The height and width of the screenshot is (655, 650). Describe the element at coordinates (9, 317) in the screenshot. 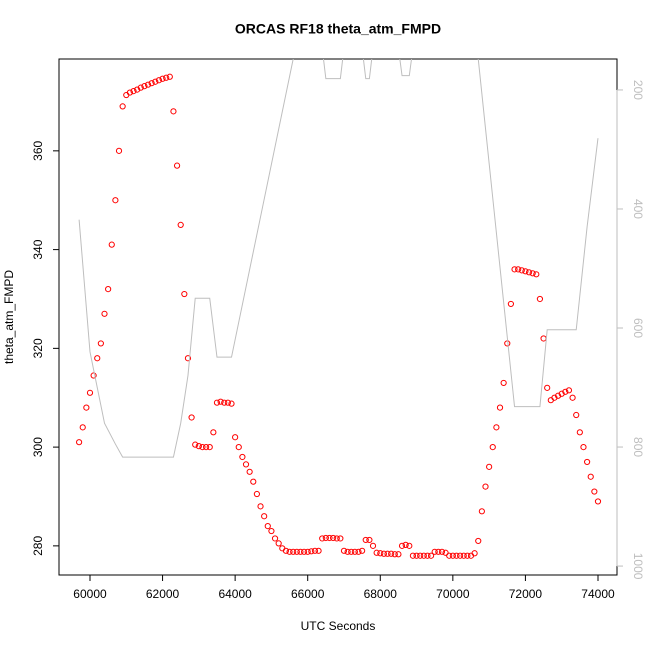

I see `y-axis-label: theta_atm_FMPD` at that location.